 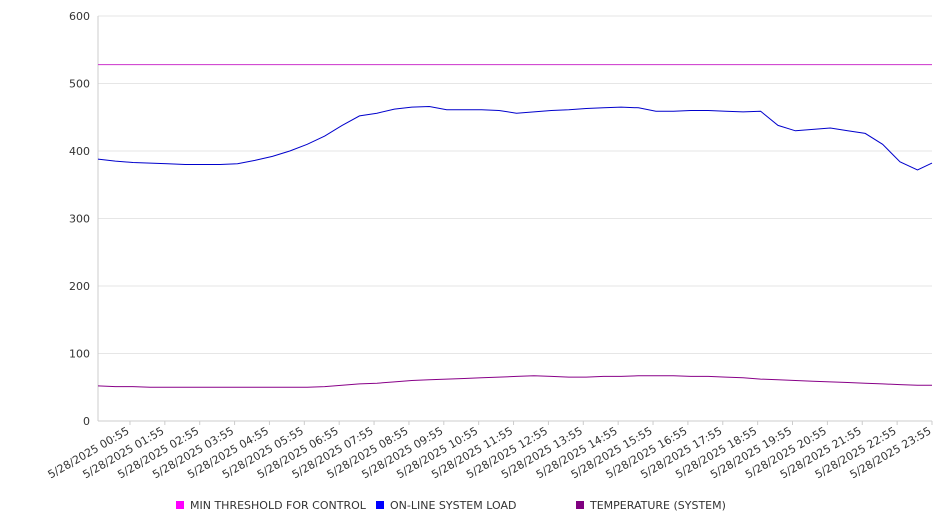 What do you see at coordinates (79, 16) in the screenshot?
I see `y-tick-label: 600` at bounding box center [79, 16].